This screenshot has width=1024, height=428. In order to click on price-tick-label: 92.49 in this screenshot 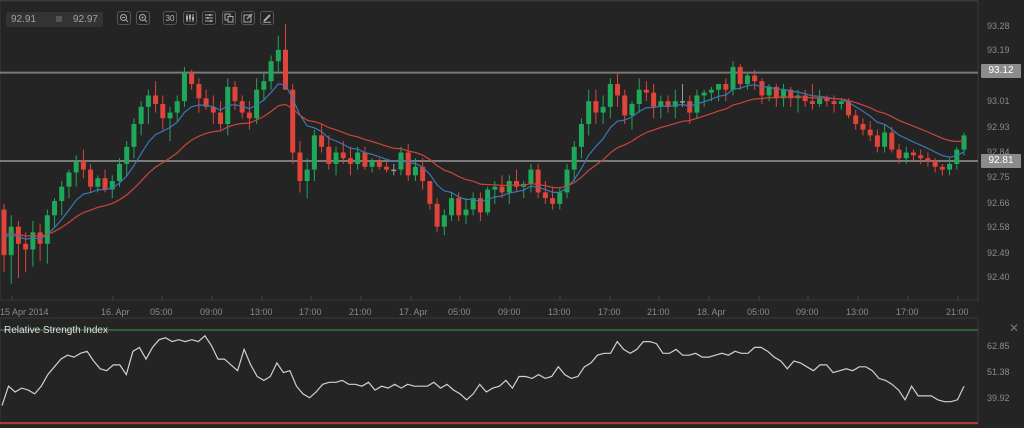, I will do `click(998, 253)`.